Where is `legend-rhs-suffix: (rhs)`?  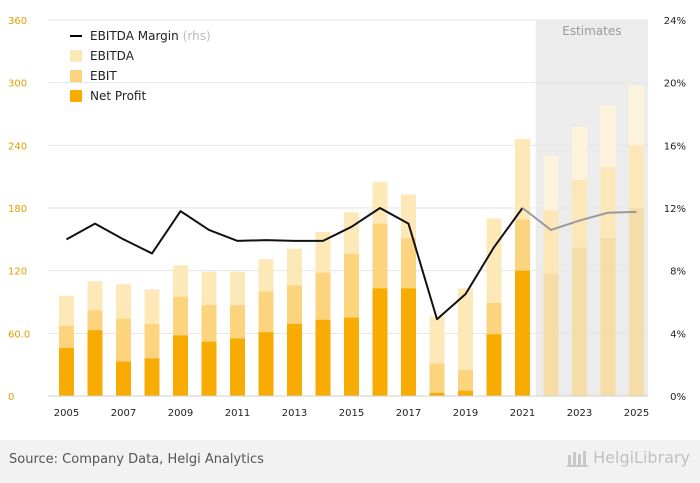
legend-rhs-suffix: (rhs) is located at coordinates (196, 36).